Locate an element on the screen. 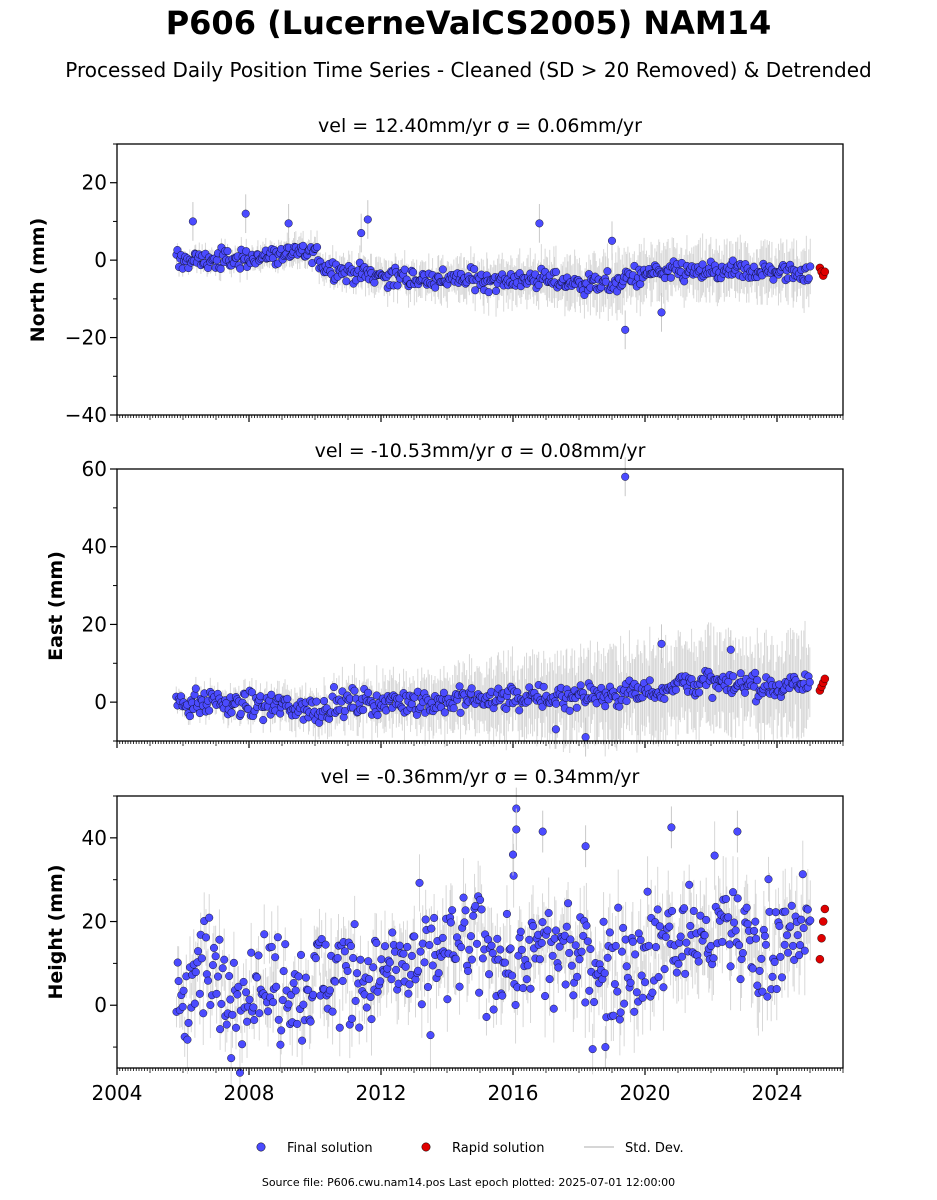 The width and height of the screenshot is (937, 1200). y-tick-label: −20 is located at coordinates (86, 338).